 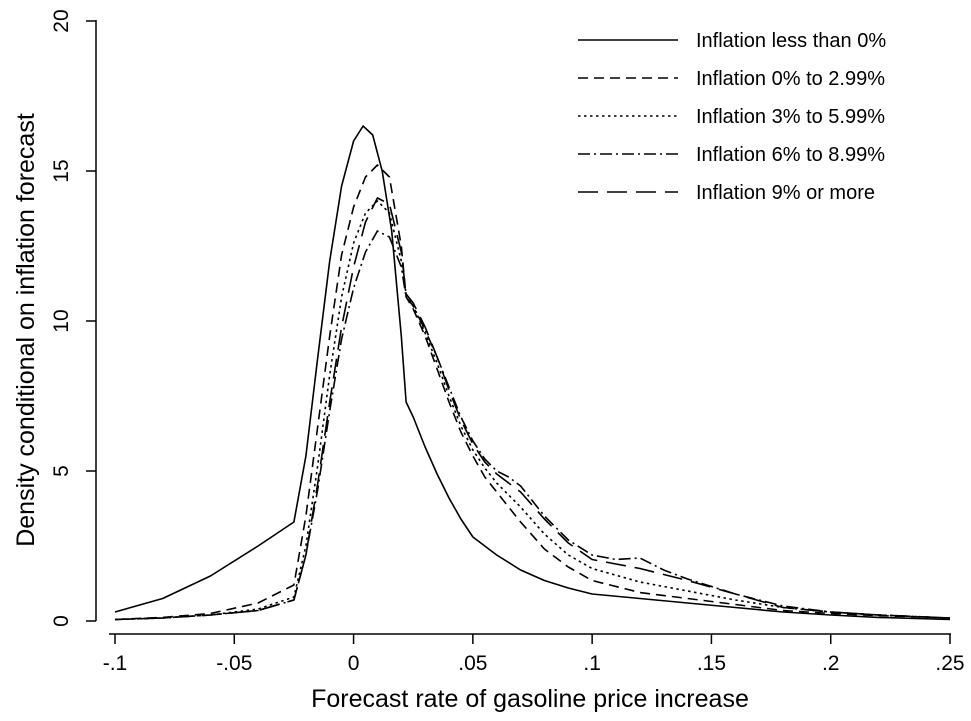 I want to click on y-tick-label: 15, so click(x=61, y=170).